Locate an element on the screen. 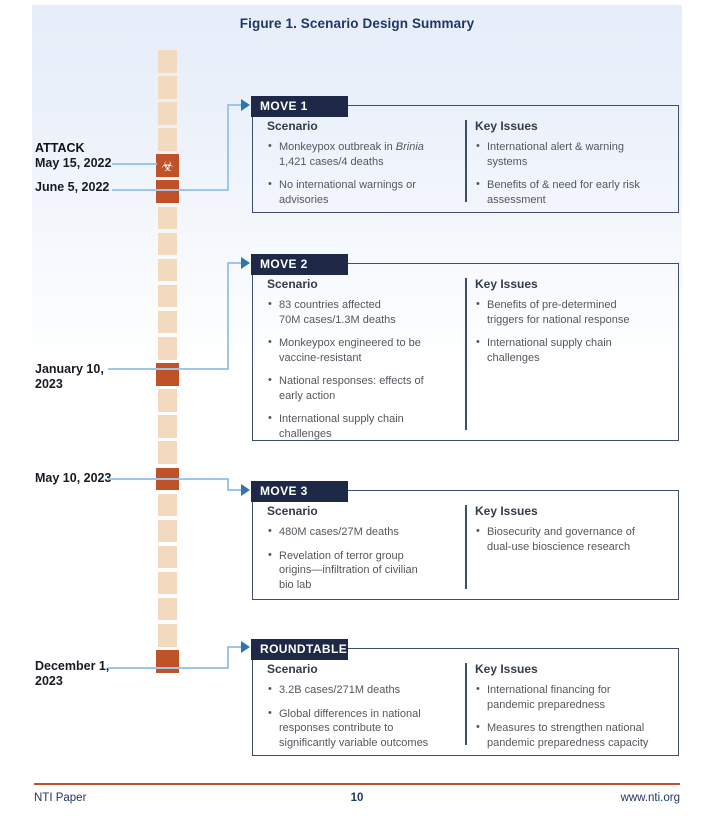 This screenshot has height=827, width=707. connector-move3-horizontal is located at coordinates (168, 479).